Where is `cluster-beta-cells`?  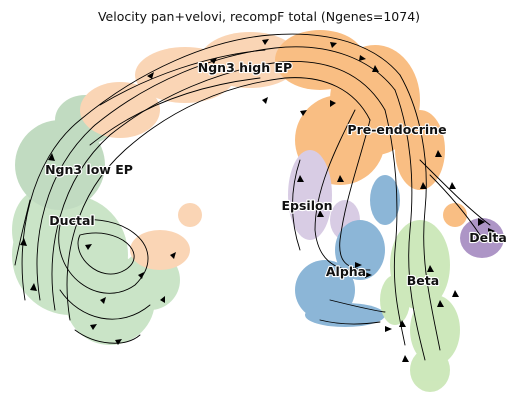 cluster-beta-cells is located at coordinates (420, 306).